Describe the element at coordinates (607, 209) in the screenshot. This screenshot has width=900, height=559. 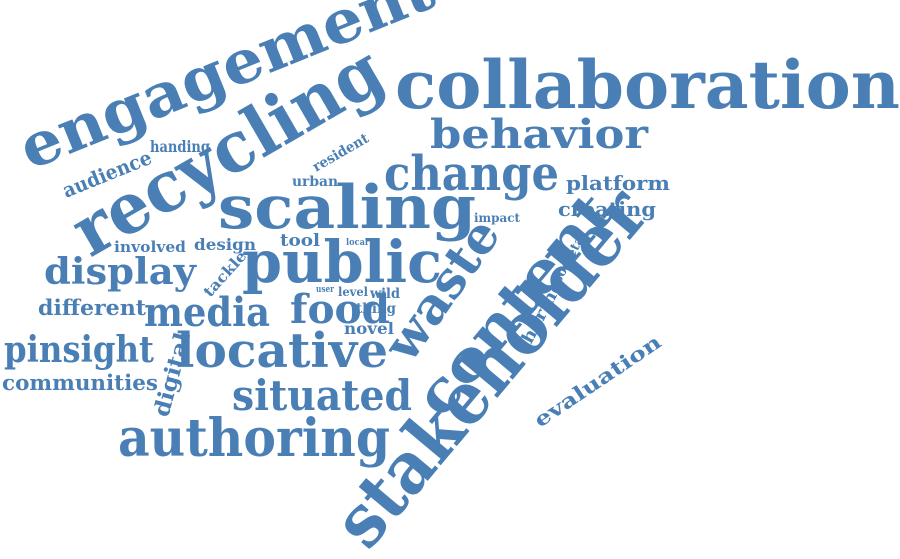
I see `word-creating: creating` at that location.